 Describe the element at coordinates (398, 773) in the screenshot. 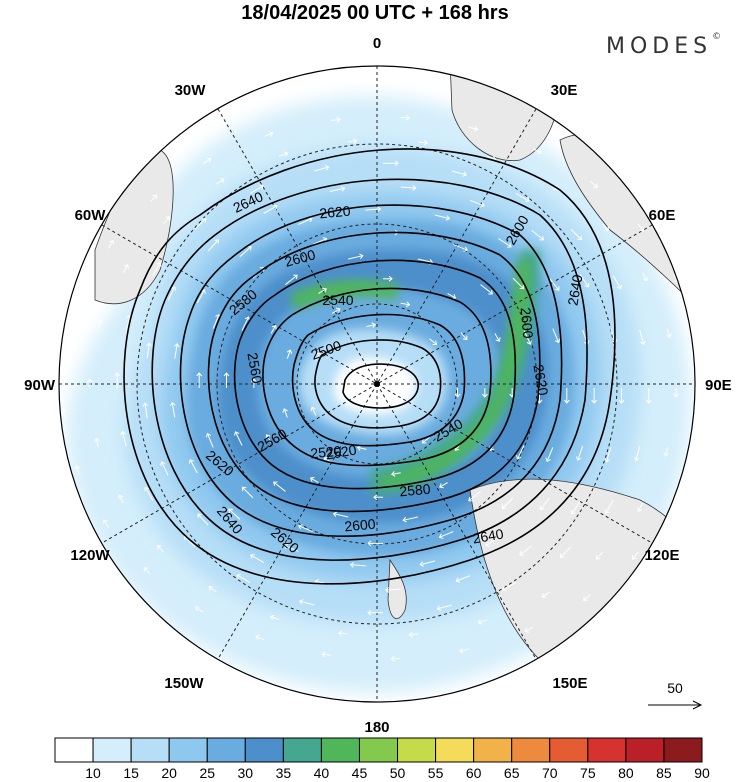

I see `colorbar-tick-label: 50` at that location.